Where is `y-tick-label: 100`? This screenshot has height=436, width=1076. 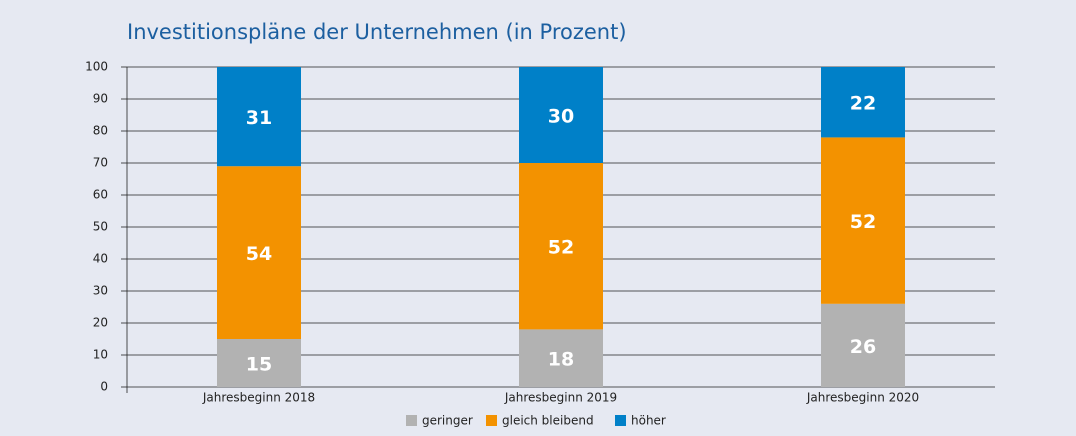
y-tick-label: 100 is located at coordinates (96, 67).